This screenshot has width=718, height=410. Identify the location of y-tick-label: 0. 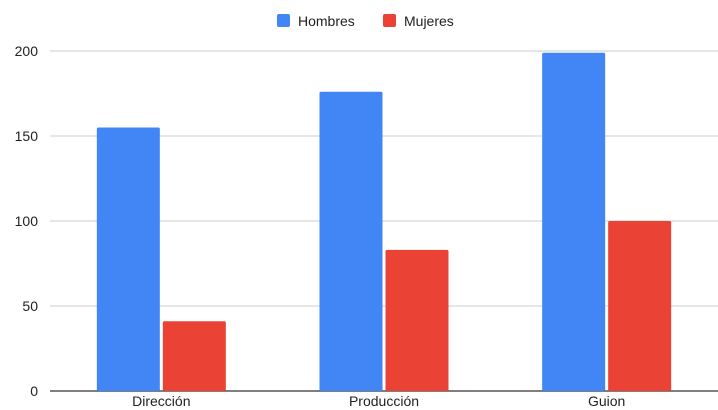
(34, 391).